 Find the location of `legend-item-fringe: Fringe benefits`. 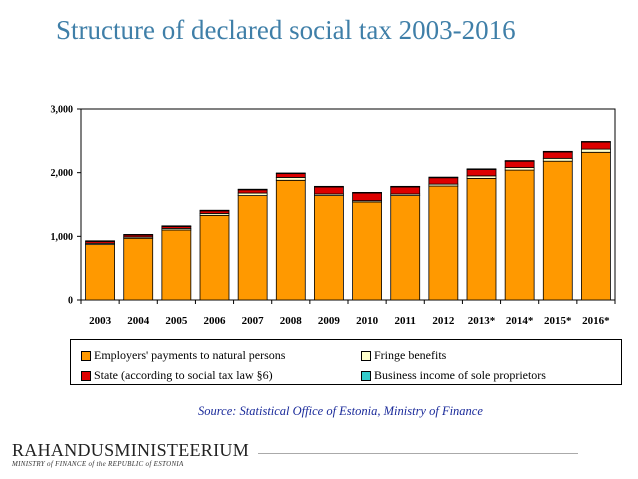

legend-item-fringe: Fringe benefits is located at coordinates (403, 355).